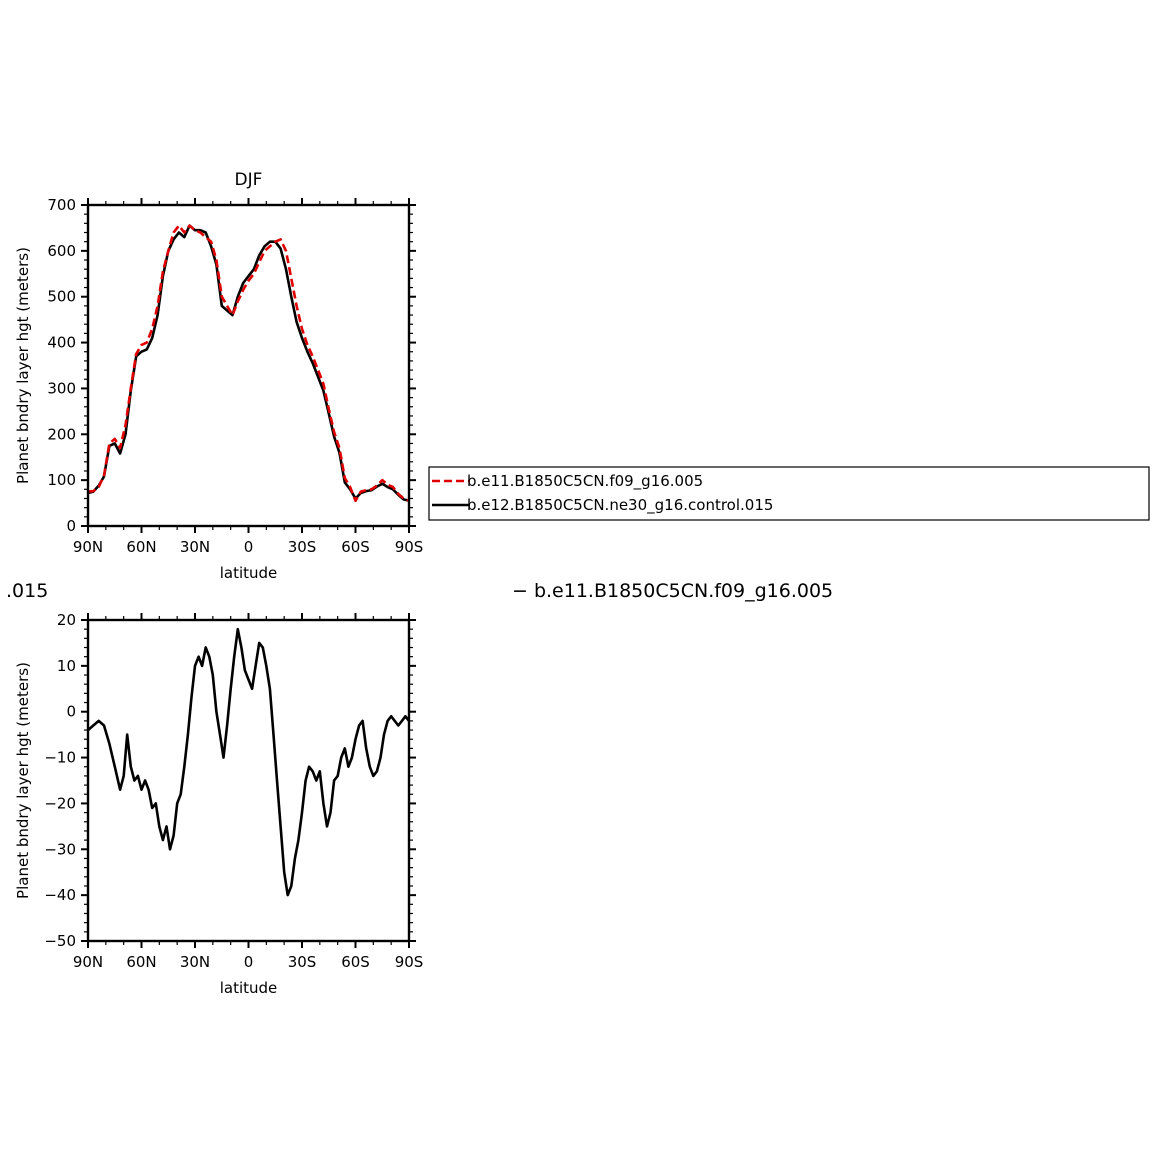  What do you see at coordinates (61, 434) in the screenshot?
I see `y-tick-label: 200` at bounding box center [61, 434].